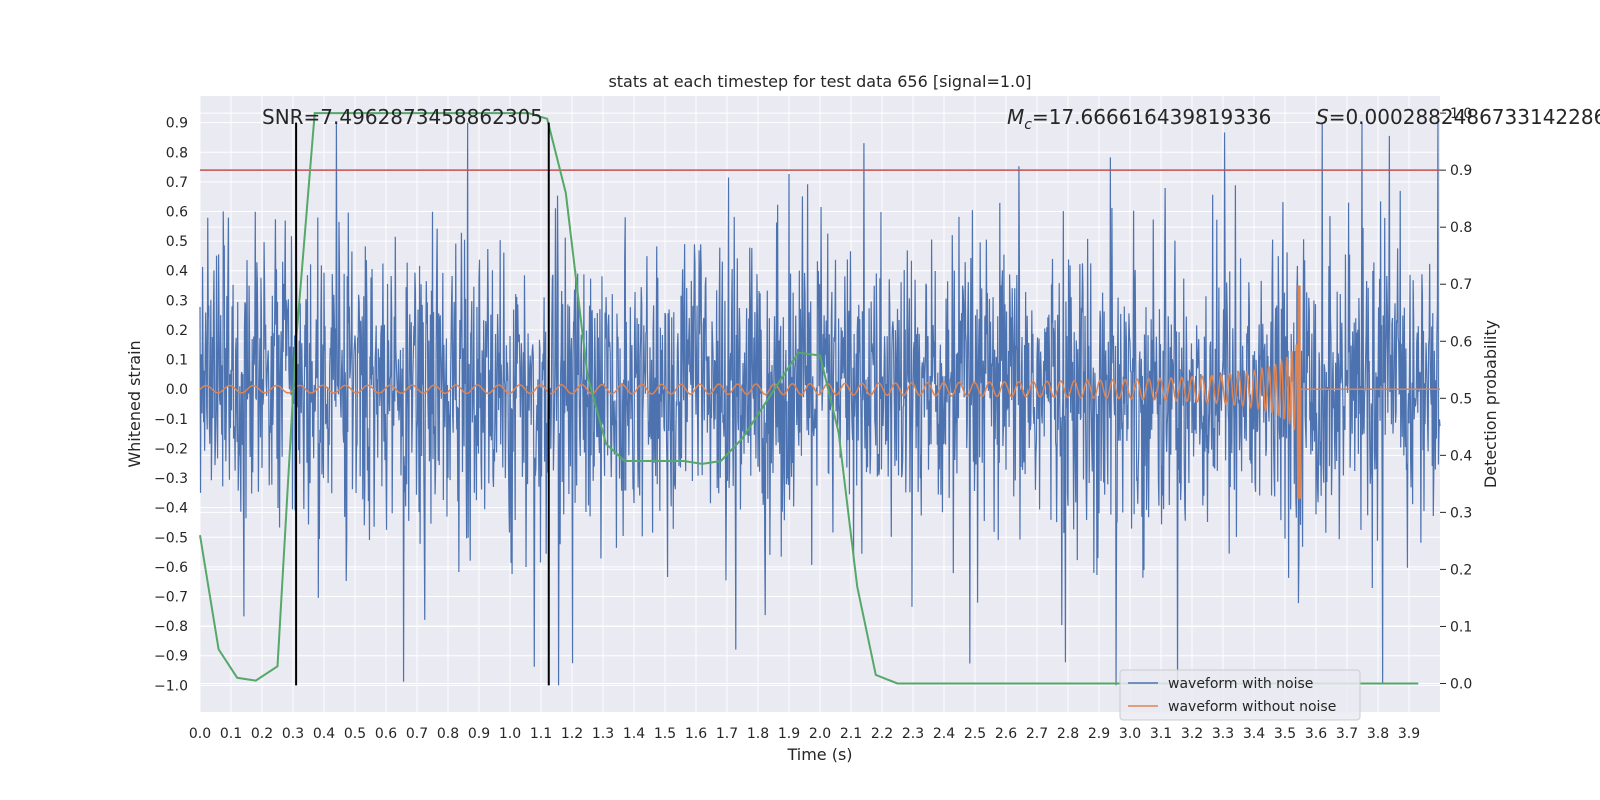 The height and width of the screenshot is (800, 1600). Describe the element at coordinates (422, 404) in the screenshot. I see `boundary-vlines` at that location.